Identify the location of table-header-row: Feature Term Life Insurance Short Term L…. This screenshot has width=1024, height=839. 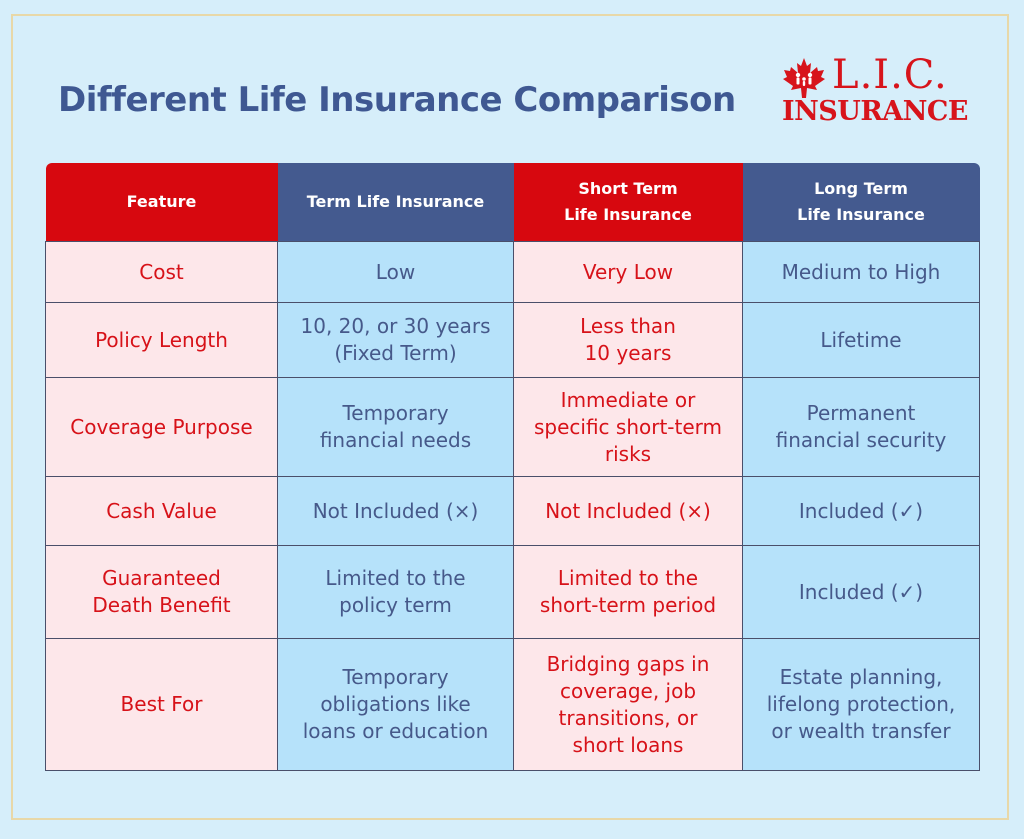
(512, 202).